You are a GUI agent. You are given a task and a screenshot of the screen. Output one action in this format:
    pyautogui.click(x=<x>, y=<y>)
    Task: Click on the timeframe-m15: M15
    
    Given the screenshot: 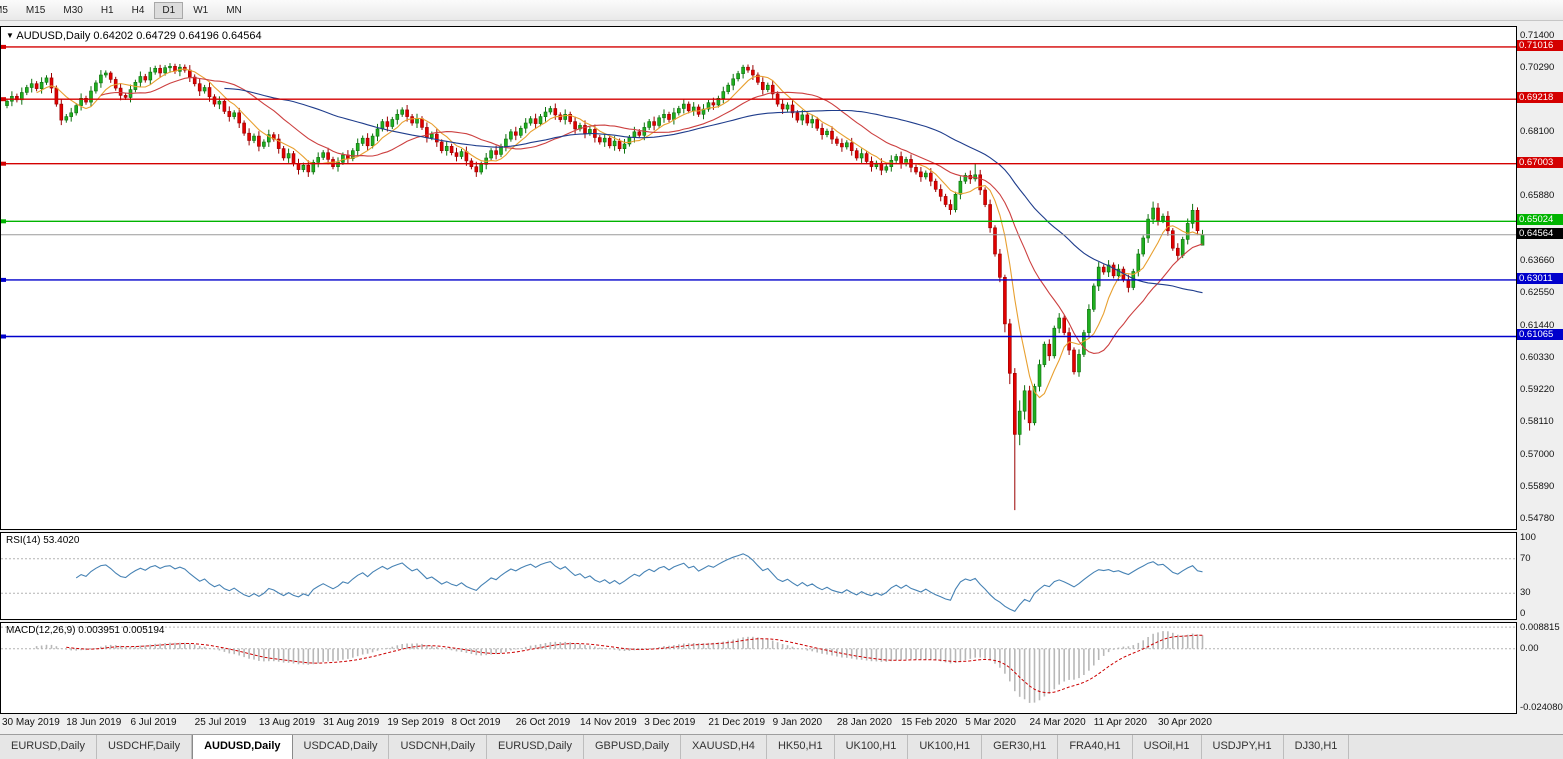 What is the action you would take?
    pyautogui.click(x=35, y=10)
    